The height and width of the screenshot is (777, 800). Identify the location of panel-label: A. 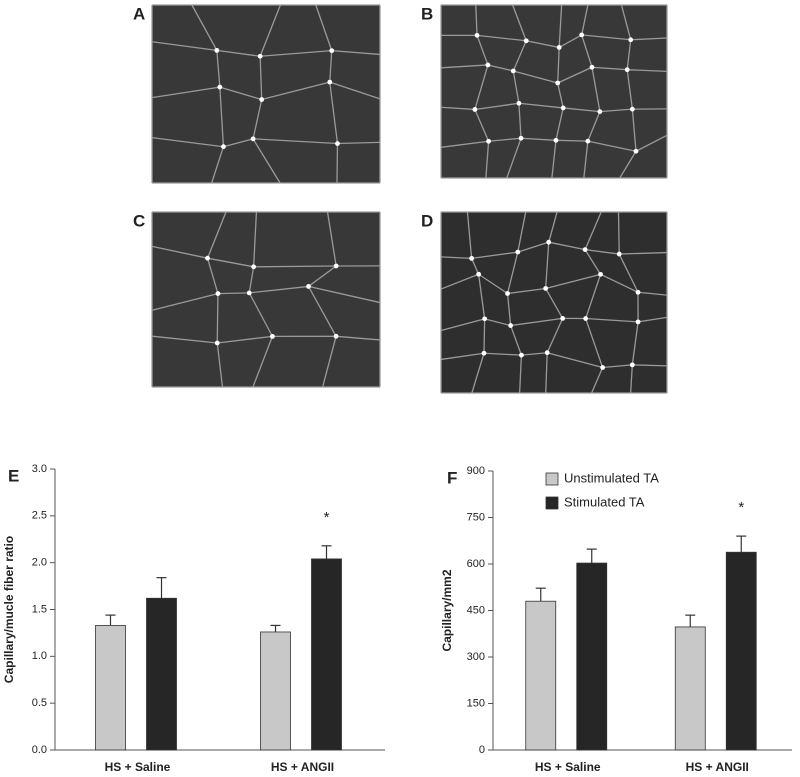
(139, 13).